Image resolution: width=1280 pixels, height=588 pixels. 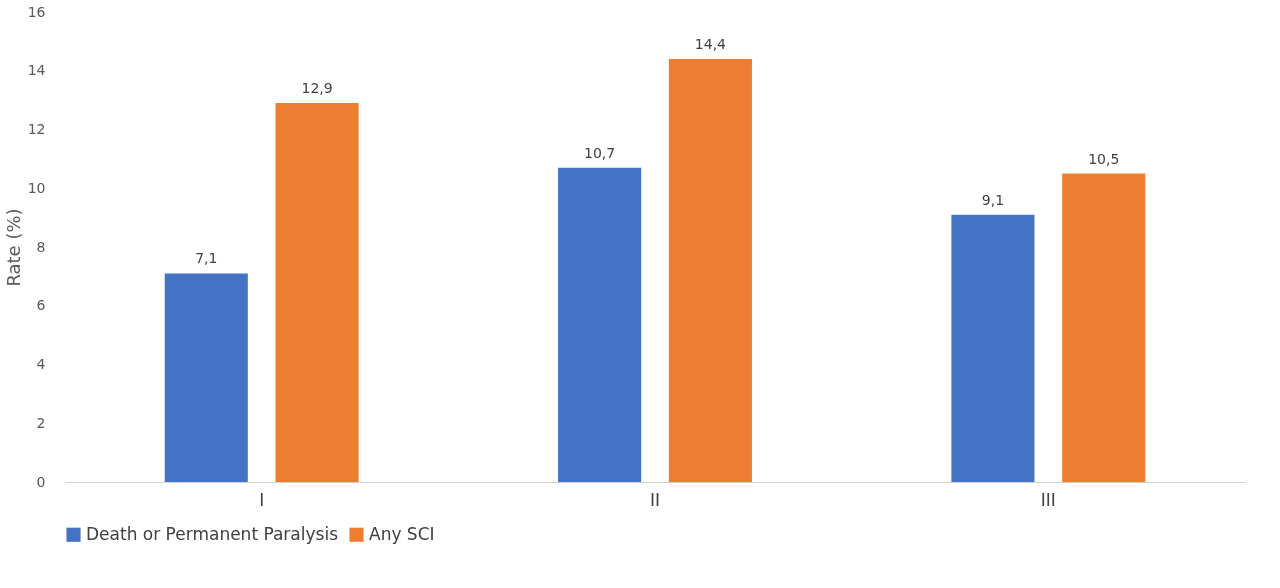 What do you see at coordinates (402, 533) in the screenshot?
I see `legend-label: Any SCI` at bounding box center [402, 533].